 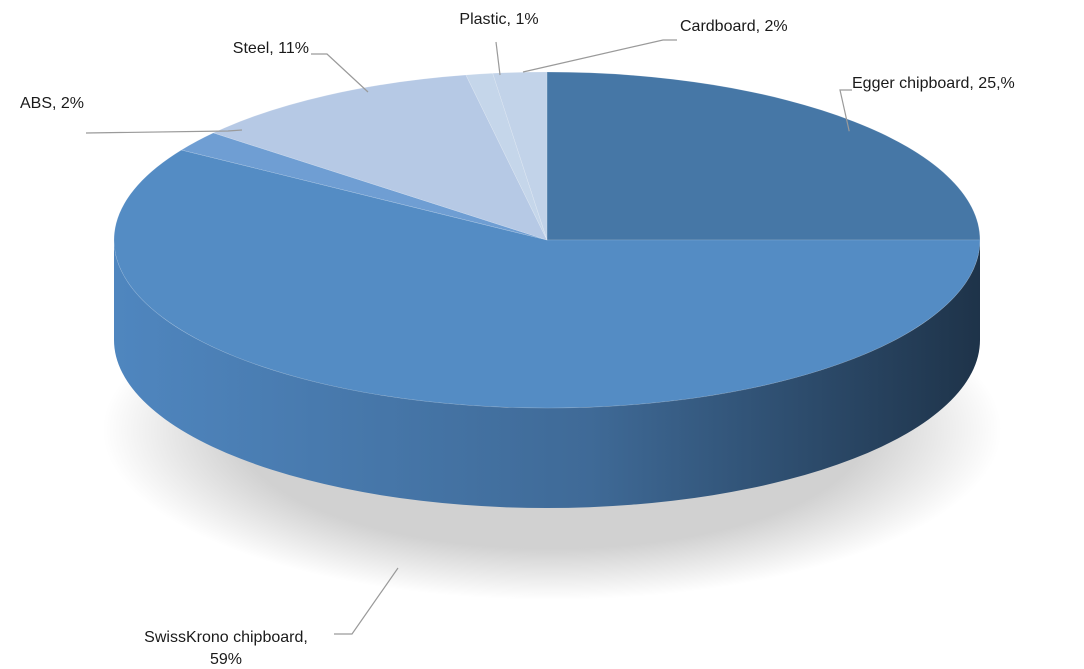 What do you see at coordinates (226, 659) in the screenshot?
I see `data-label-line: 59%` at bounding box center [226, 659].